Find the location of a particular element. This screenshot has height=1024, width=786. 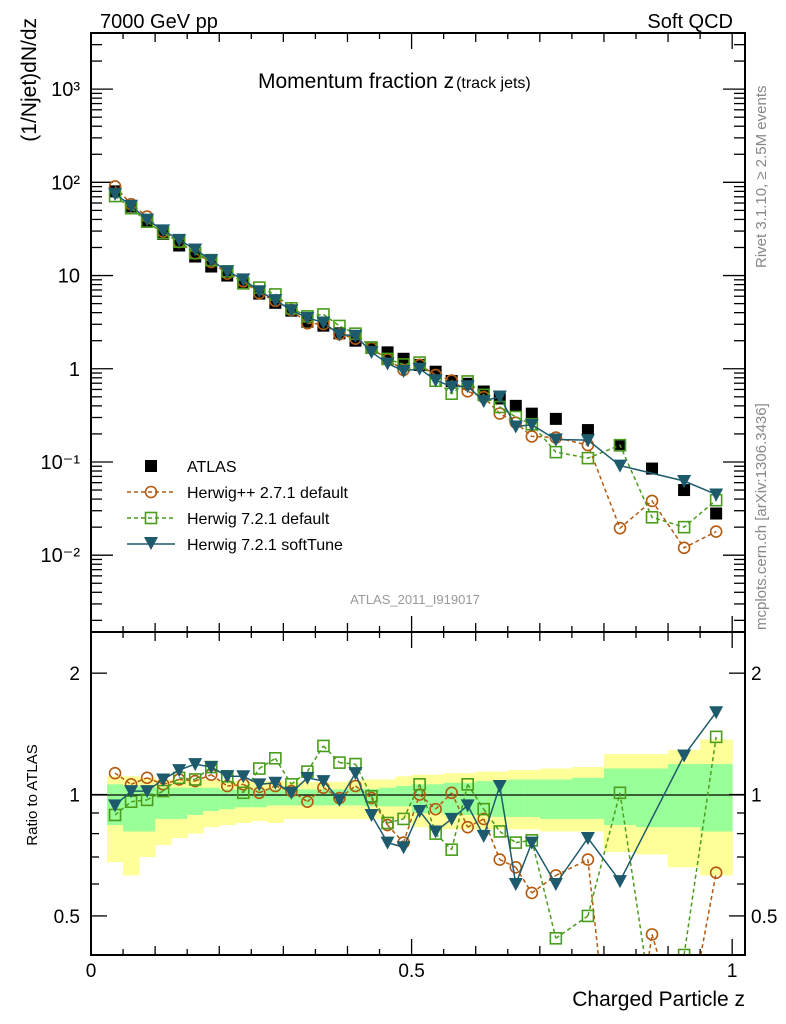

ratio-axis-label: Ratio to ATLAS is located at coordinates (32, 794).